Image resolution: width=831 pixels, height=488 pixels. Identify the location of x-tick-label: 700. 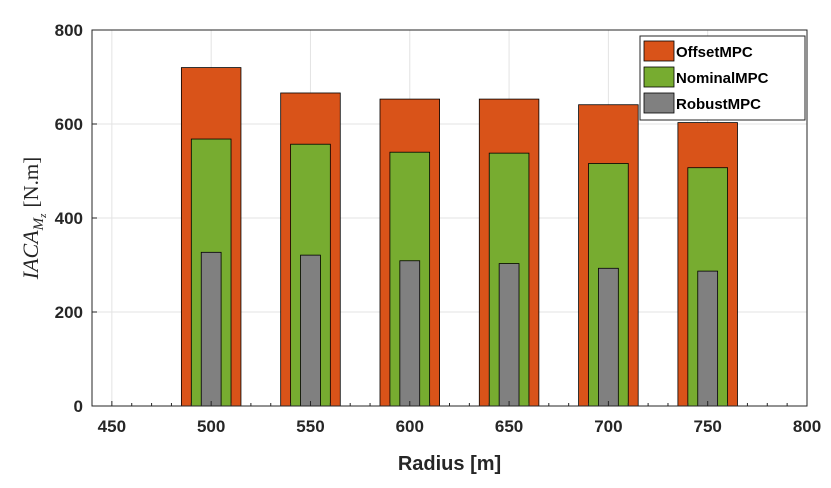
(608, 426).